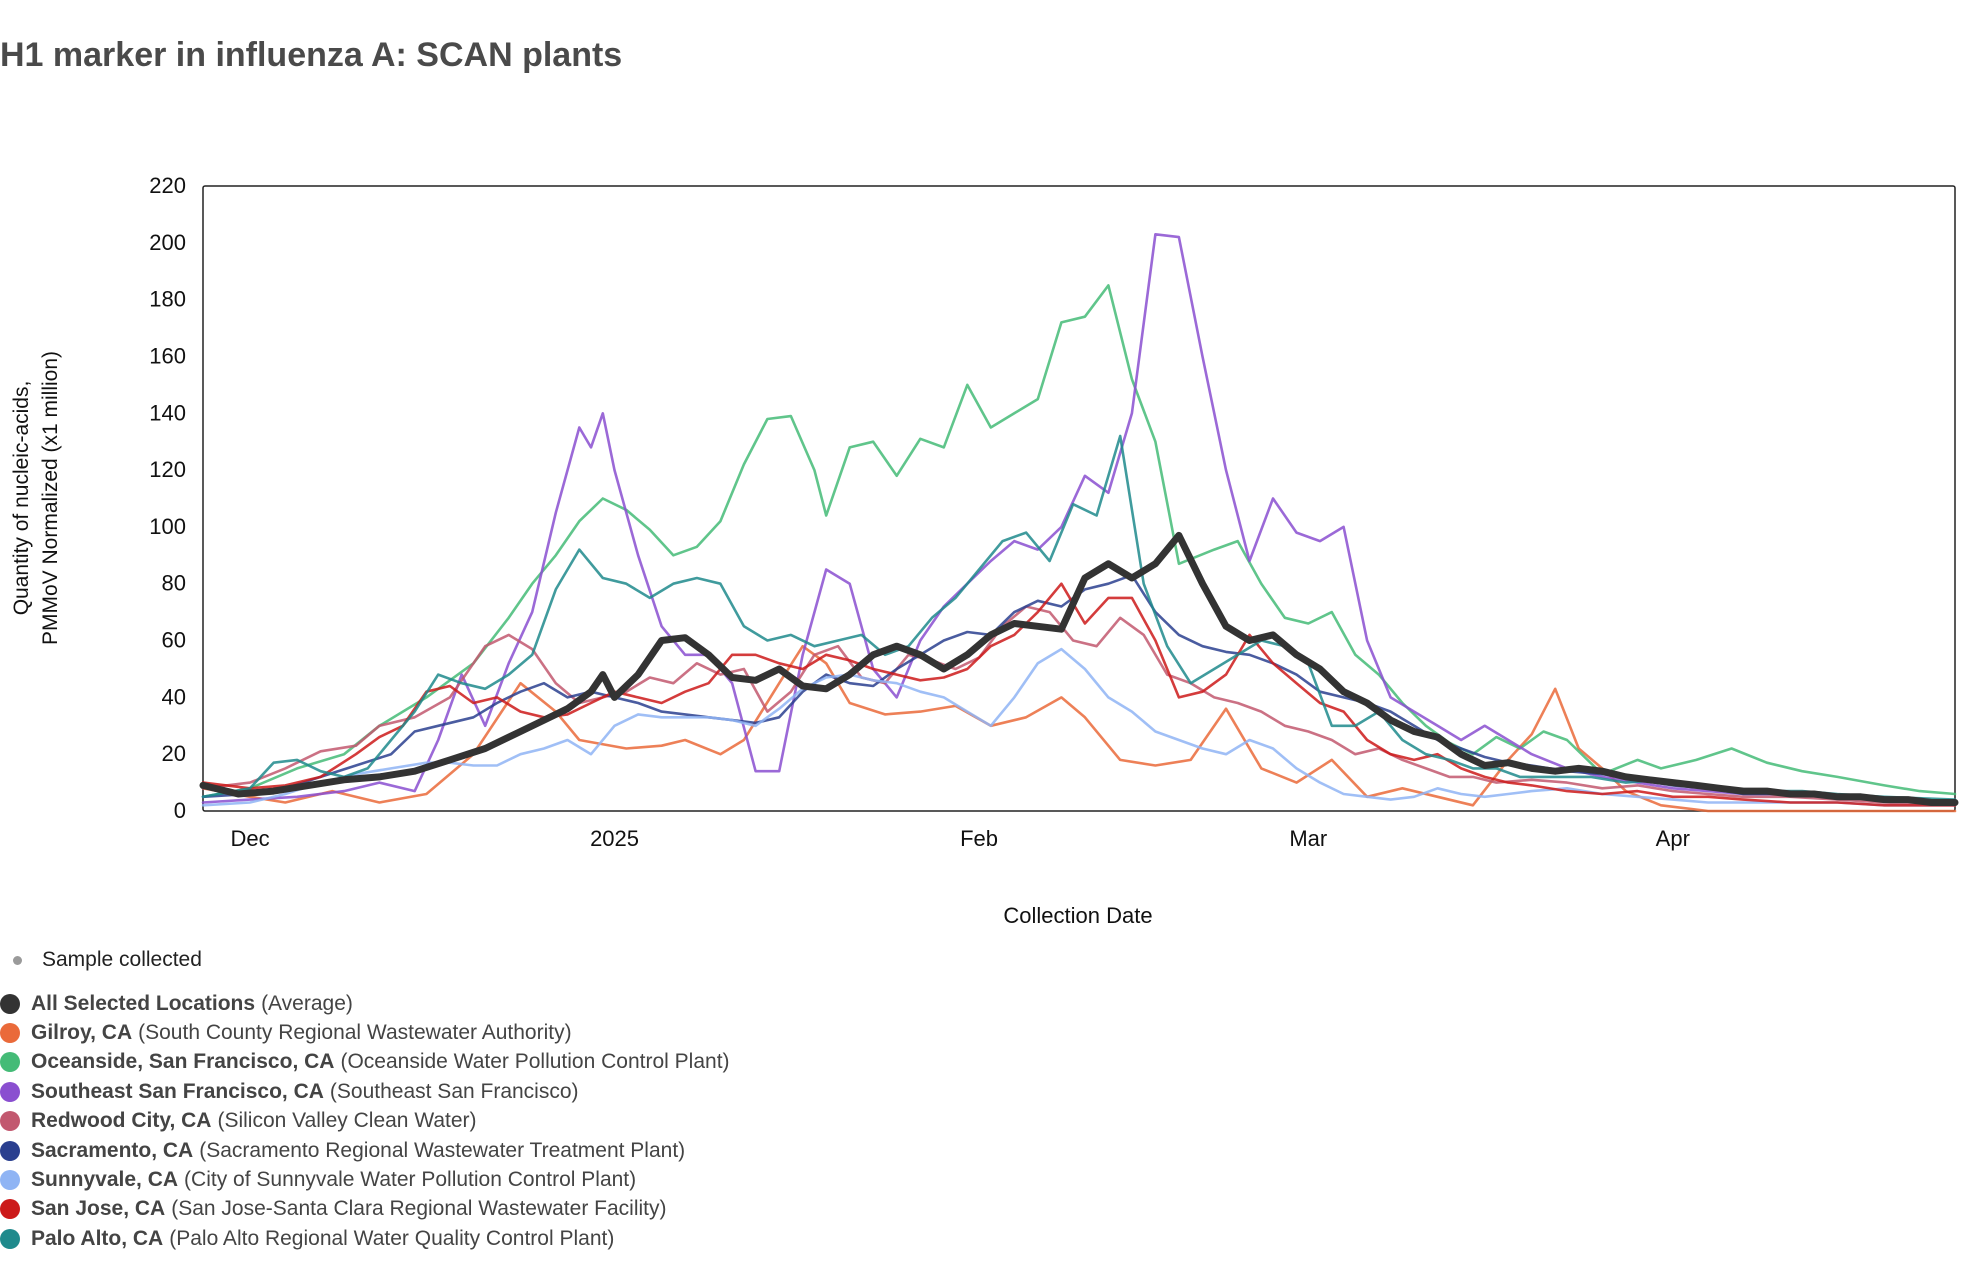 This screenshot has width=1972, height=1262. What do you see at coordinates (97, 1238) in the screenshot?
I see `legend-location: Palo Alto, CA` at bounding box center [97, 1238].